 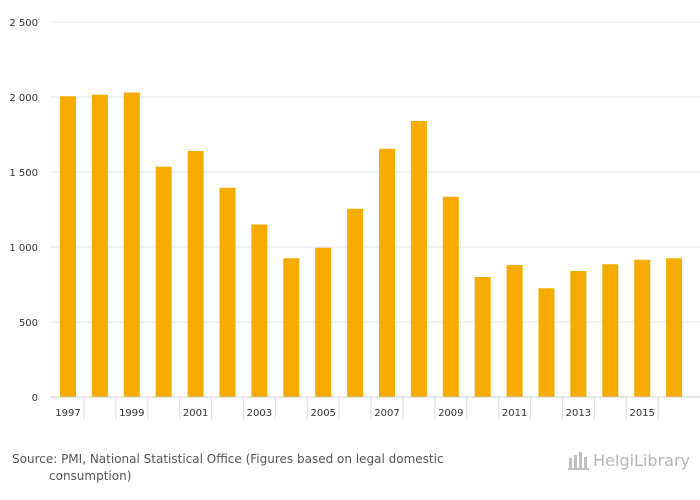 I want to click on x-tick-label: 2013, so click(x=578, y=413).